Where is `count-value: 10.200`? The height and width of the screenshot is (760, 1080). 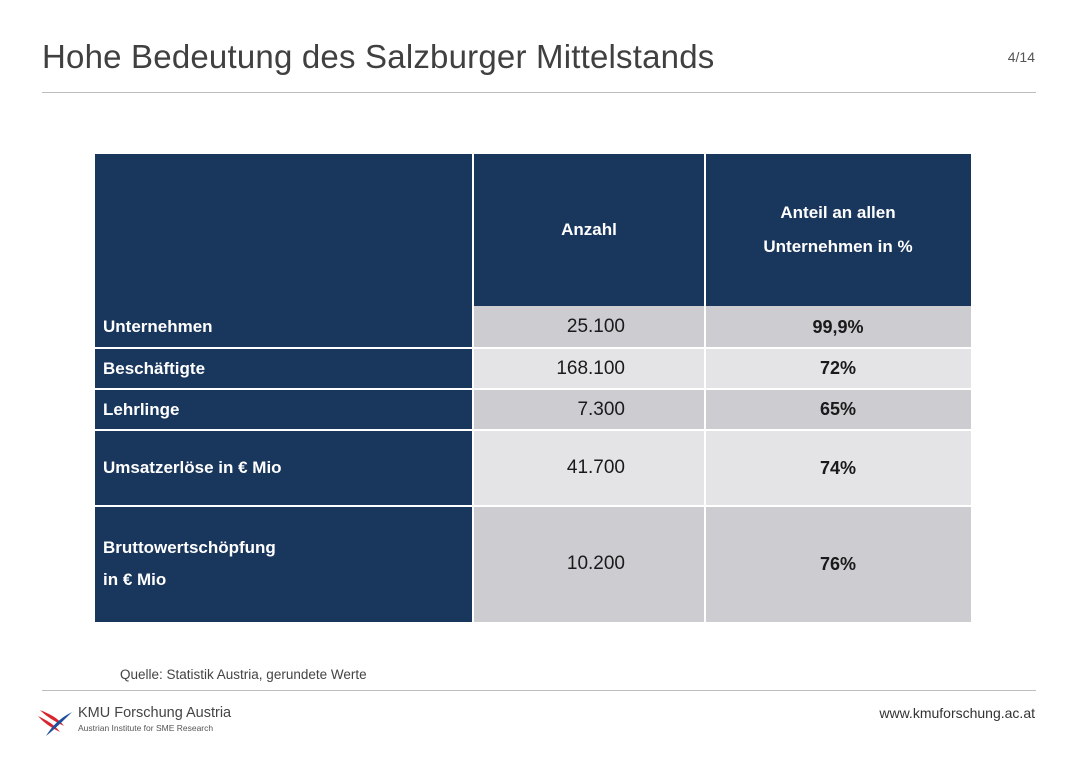
count-value: 10.200 is located at coordinates (595, 563).